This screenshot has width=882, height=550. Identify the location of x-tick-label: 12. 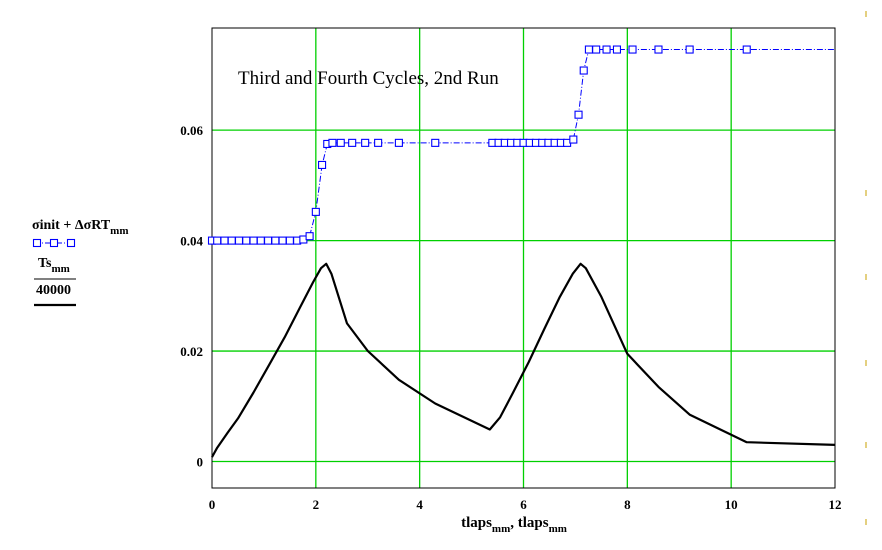
(835, 504).